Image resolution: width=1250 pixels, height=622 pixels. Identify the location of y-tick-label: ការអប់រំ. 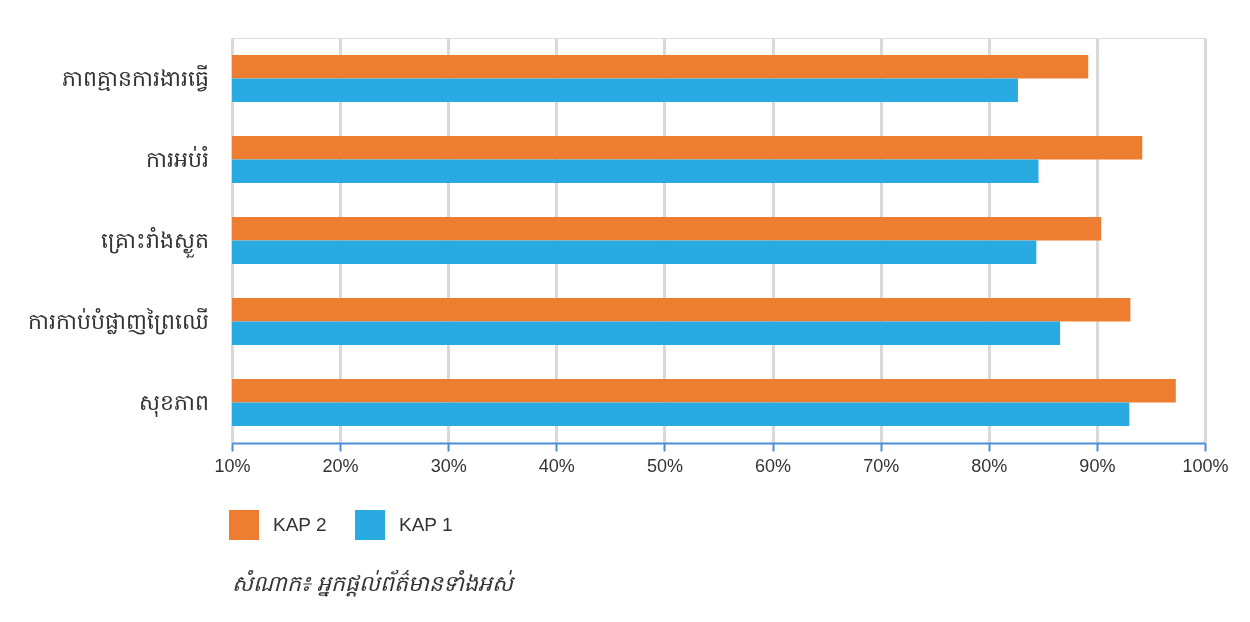
(177, 158).